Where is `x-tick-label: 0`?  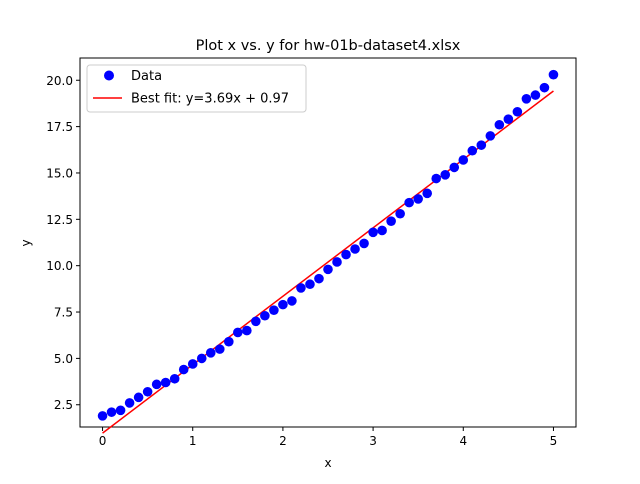
x-tick-label: 0 is located at coordinates (103, 441).